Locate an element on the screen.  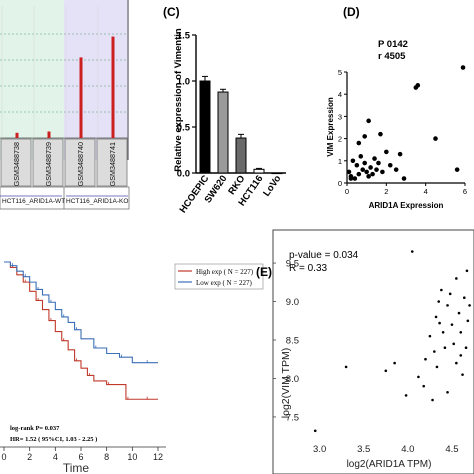
bar-GSM3488741 is located at coordinates (113, 87).